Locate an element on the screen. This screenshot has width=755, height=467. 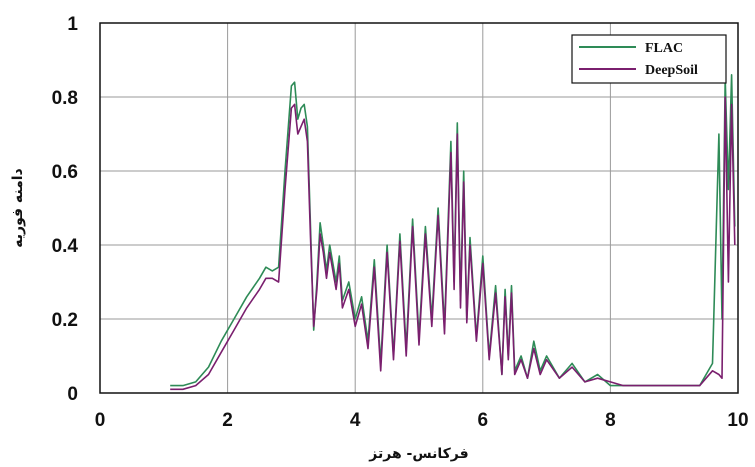
x-tick-label: 10 is located at coordinates (737, 420).